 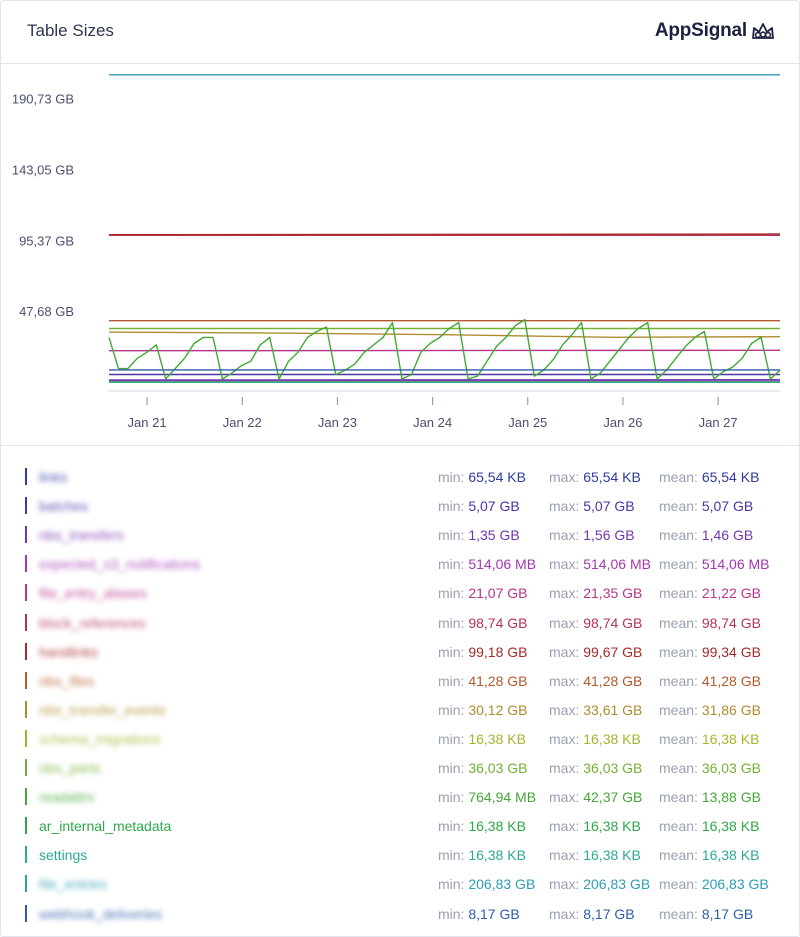 I want to click on stat-value: 21,07 GB, so click(x=498, y=593).